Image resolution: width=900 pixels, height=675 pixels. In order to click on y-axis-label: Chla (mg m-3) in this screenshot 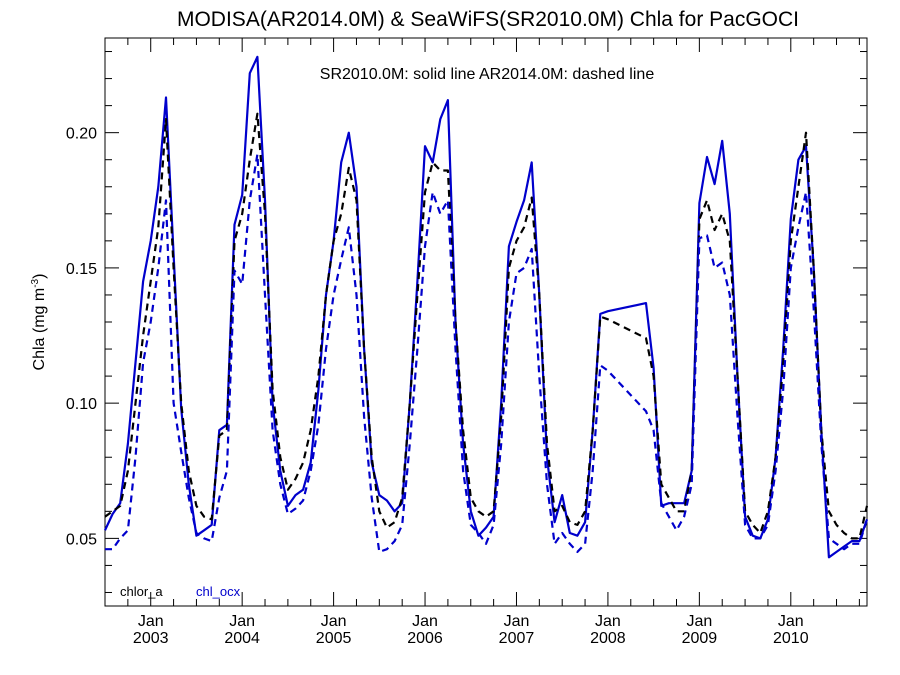, I will do `click(39, 322)`.